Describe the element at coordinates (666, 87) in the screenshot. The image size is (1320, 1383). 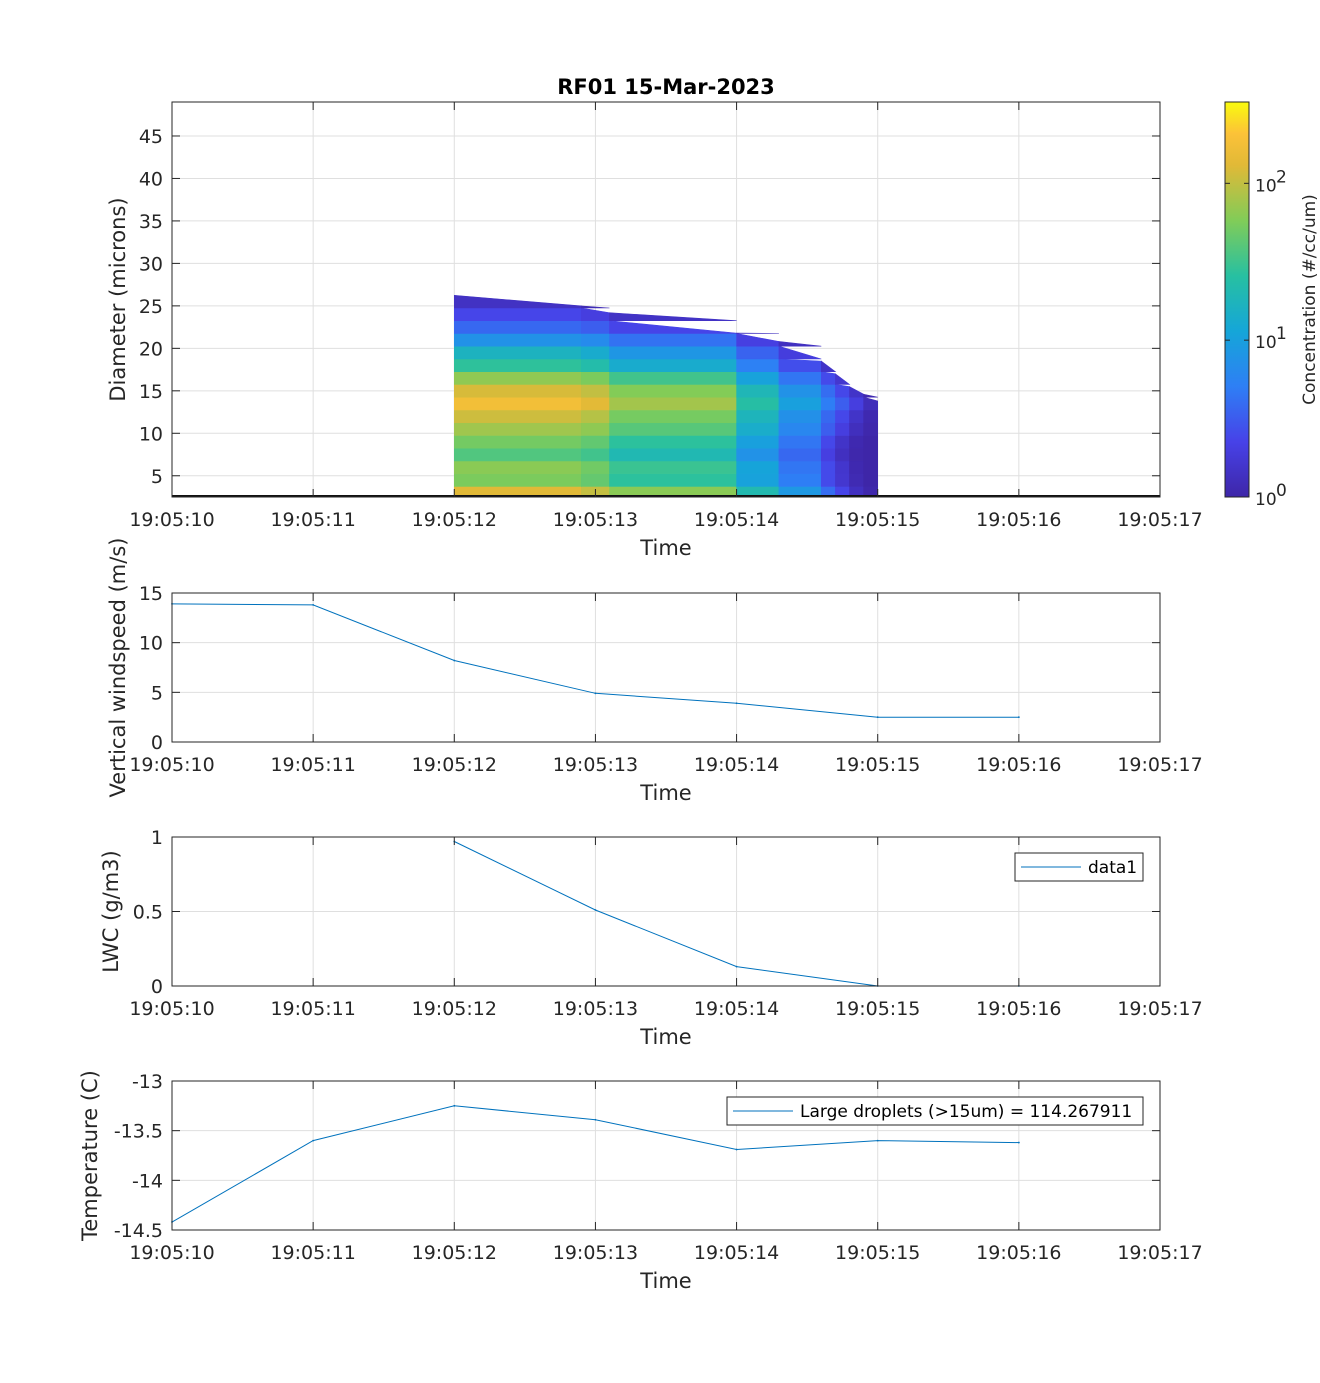
I see `figure-title: RF01 15-Mar-2023` at that location.